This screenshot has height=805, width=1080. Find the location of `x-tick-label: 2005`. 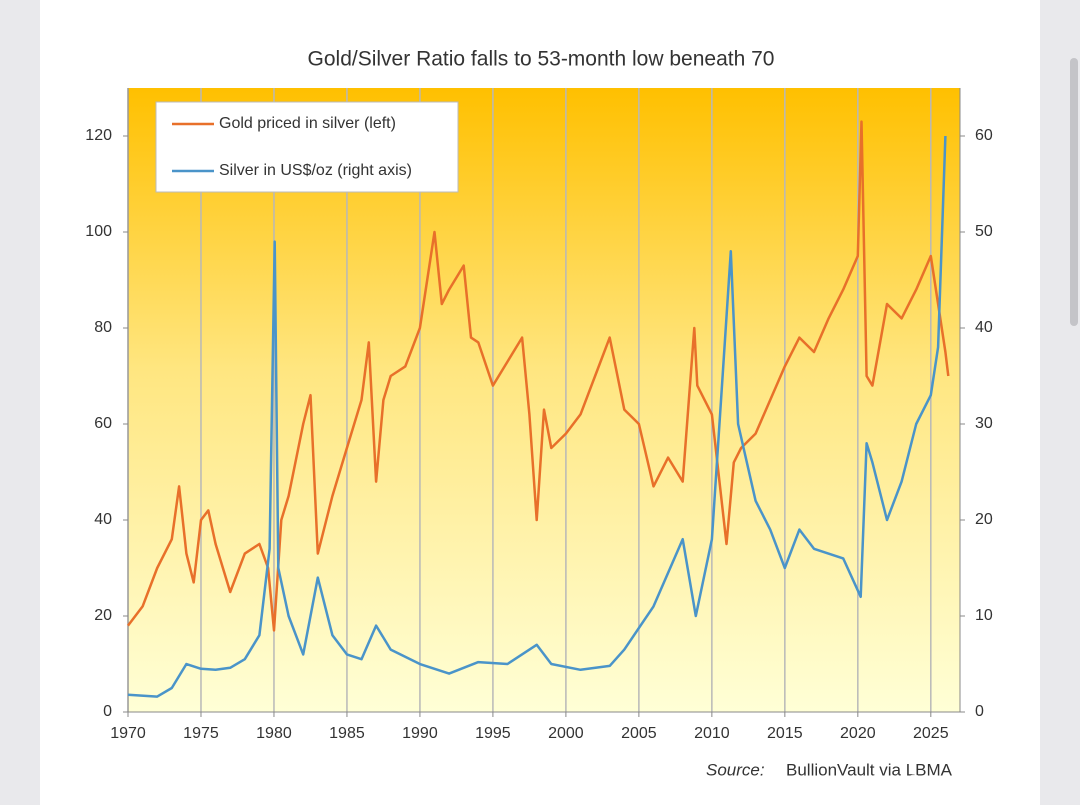

x-tick-label: 2005 is located at coordinates (639, 733).